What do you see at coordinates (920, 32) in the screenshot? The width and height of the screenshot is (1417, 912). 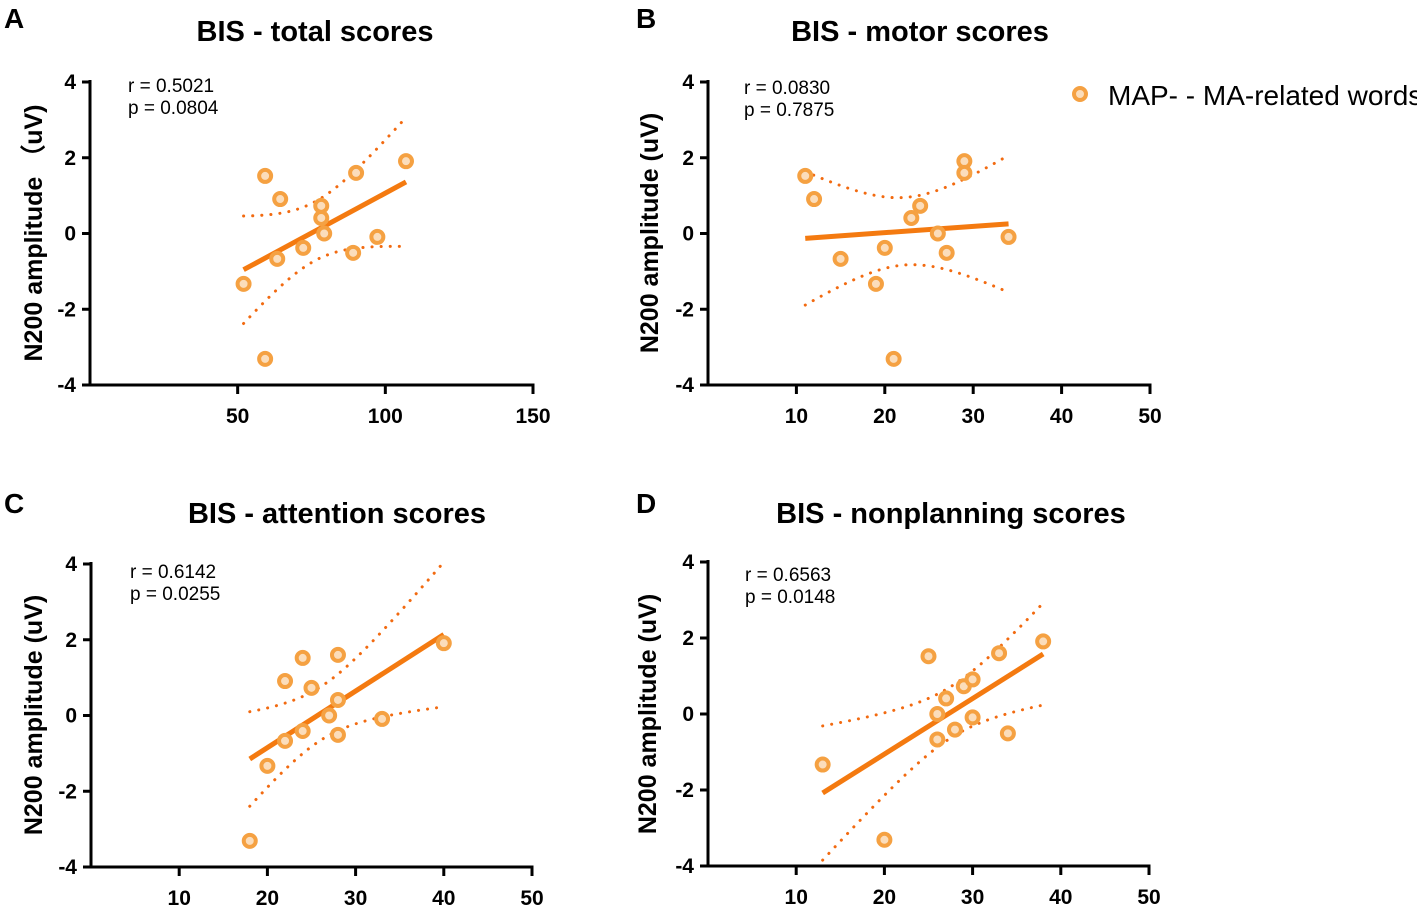 I see `chart-title: BIS - motor scores` at bounding box center [920, 32].